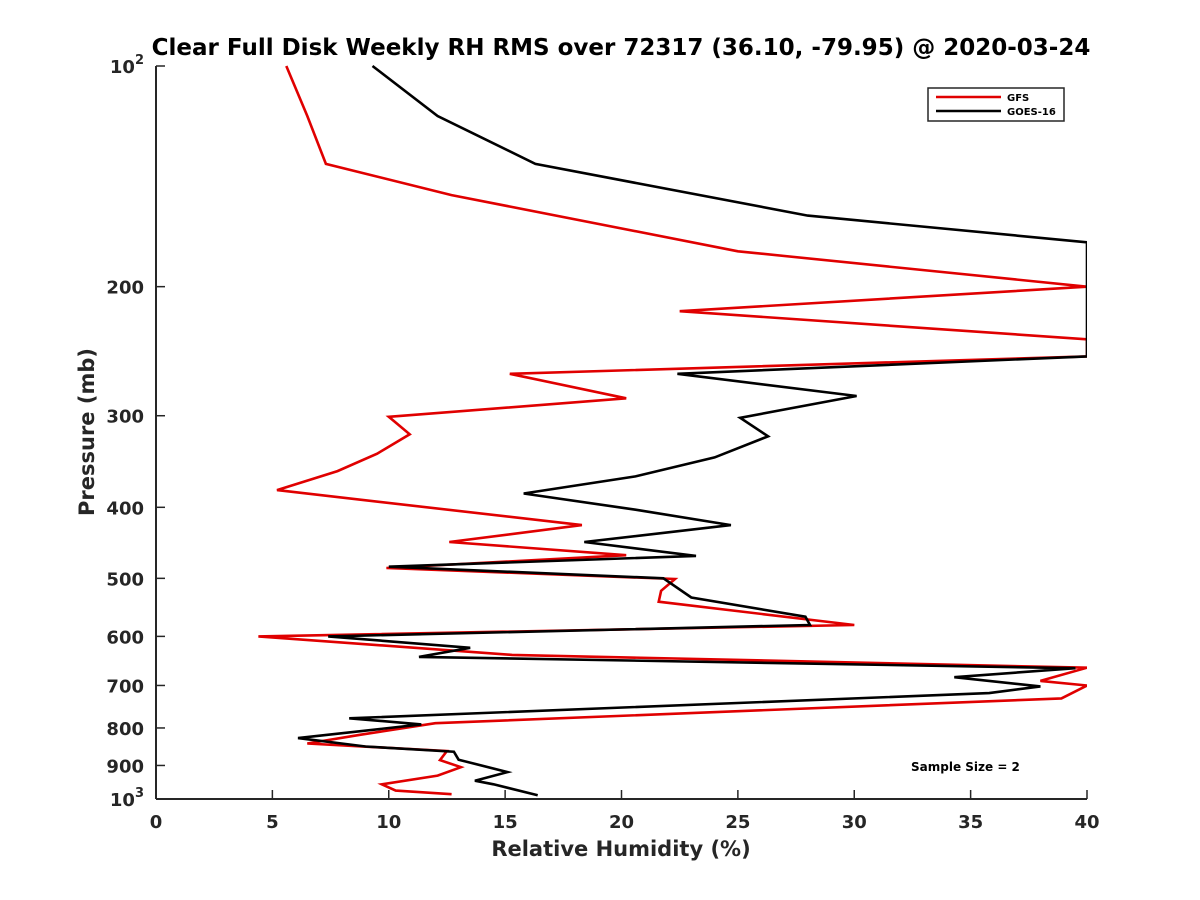  I want to click on x-tick-label: 0, so click(156, 822).